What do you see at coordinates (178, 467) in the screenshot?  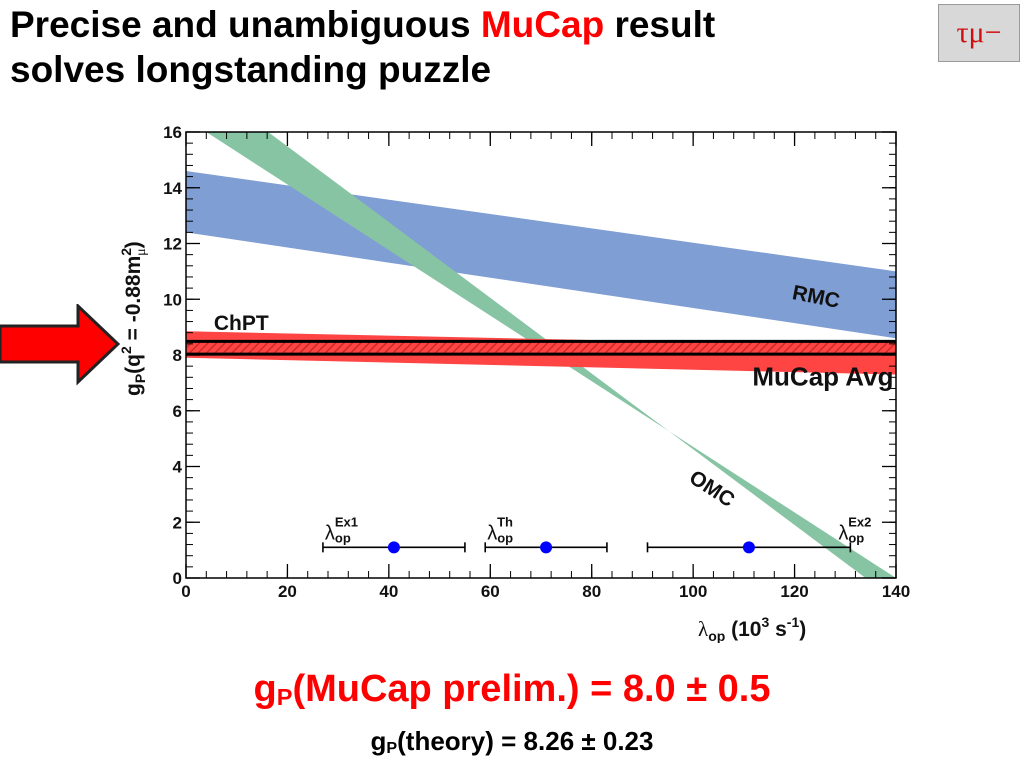 I see `y-tick-label-4: 4` at bounding box center [178, 467].